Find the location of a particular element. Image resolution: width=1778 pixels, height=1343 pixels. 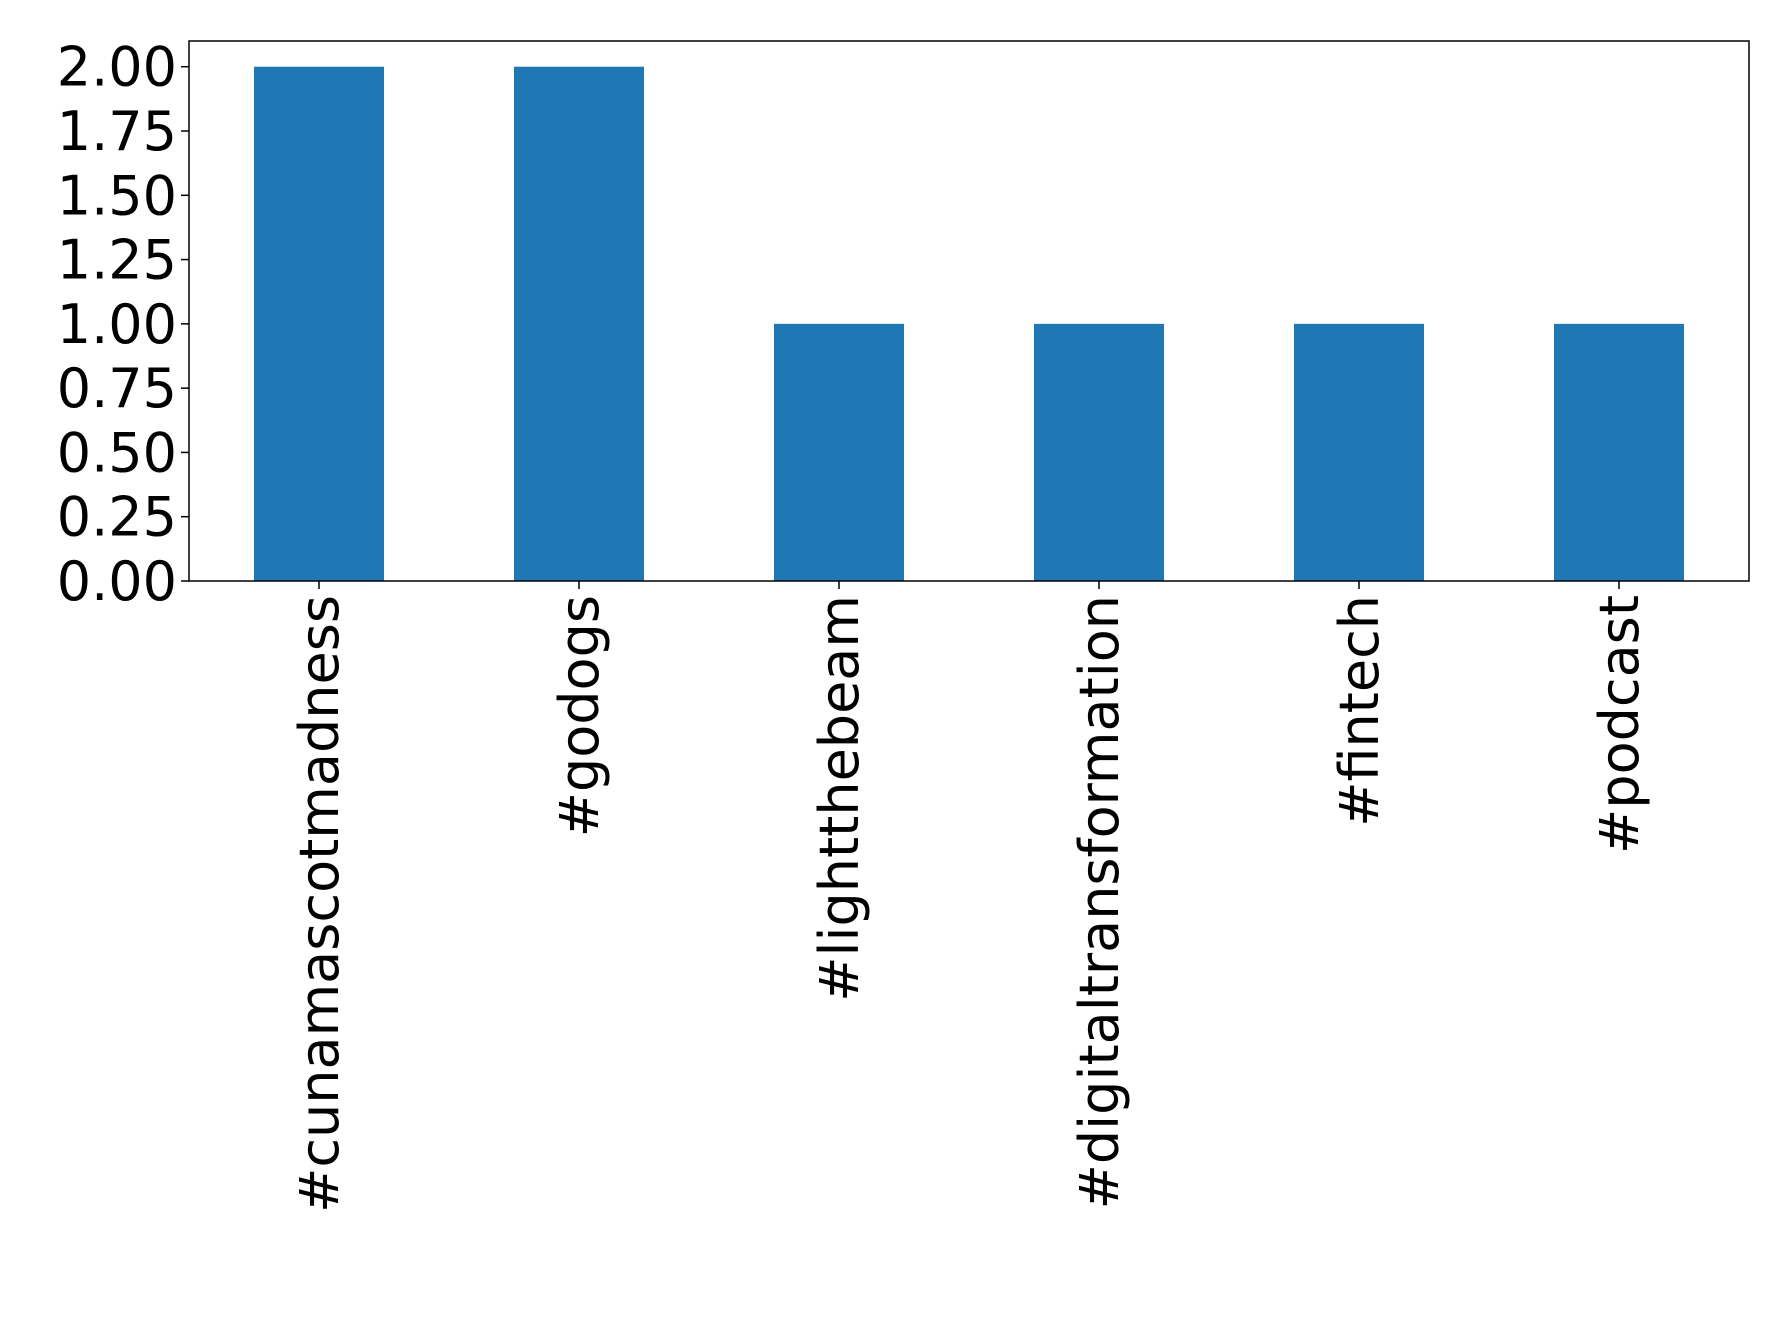

y-tick-label: 0.25 is located at coordinates (117, 517).